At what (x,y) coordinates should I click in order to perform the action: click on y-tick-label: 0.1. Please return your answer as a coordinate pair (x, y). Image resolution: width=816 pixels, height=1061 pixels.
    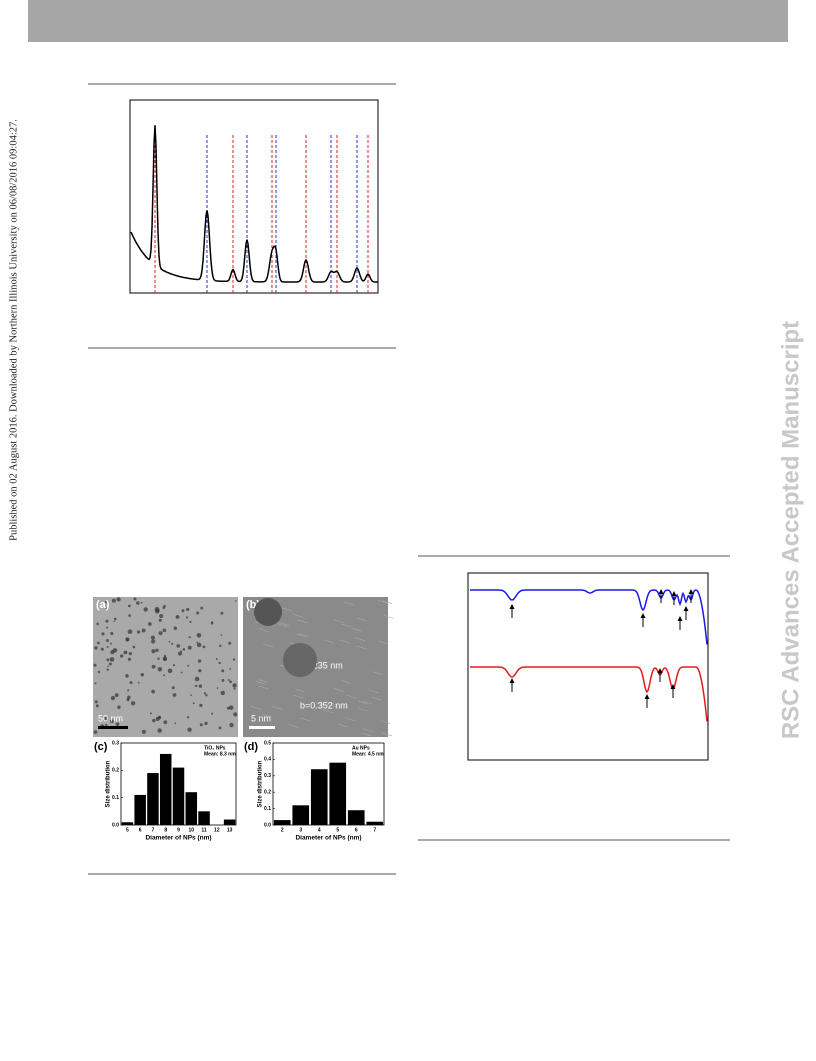
    Looking at the image, I should click on (115, 798).